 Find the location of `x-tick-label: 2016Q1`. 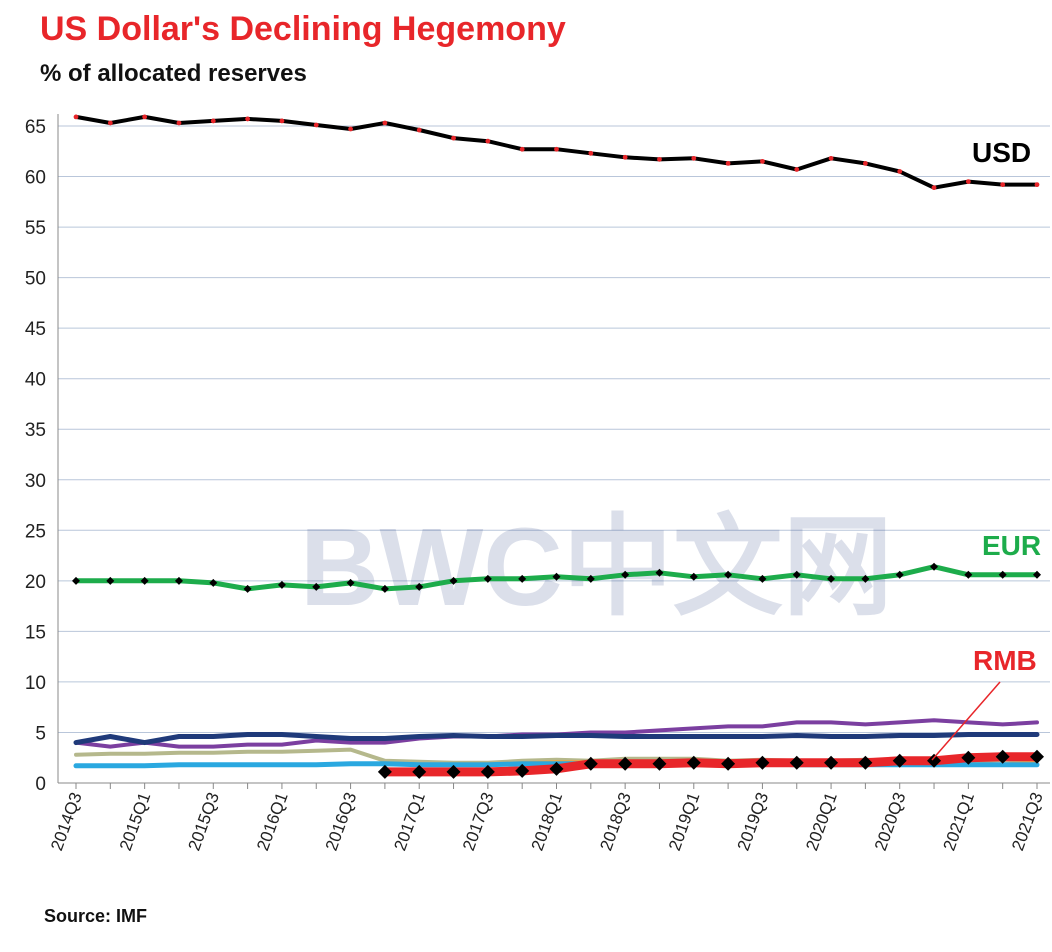

x-tick-label: 2016Q1 is located at coordinates (272, 821).